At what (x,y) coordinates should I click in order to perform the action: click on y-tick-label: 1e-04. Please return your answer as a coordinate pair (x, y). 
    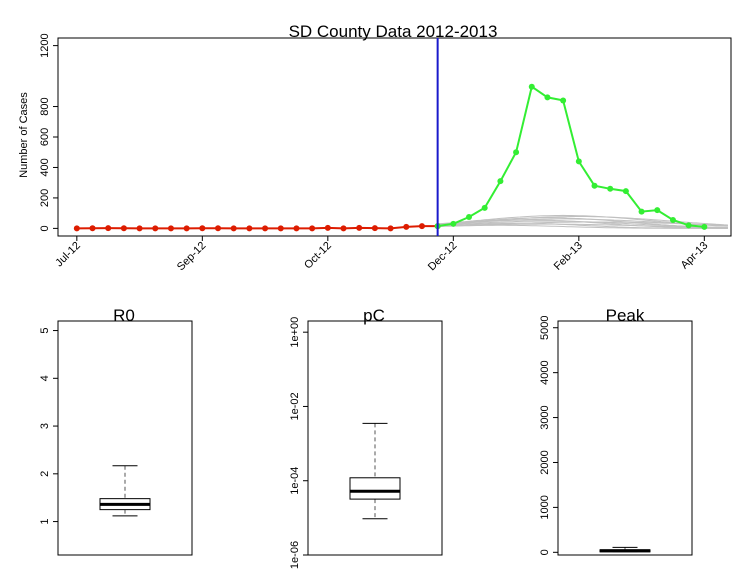
    Looking at the image, I should click on (295, 481).